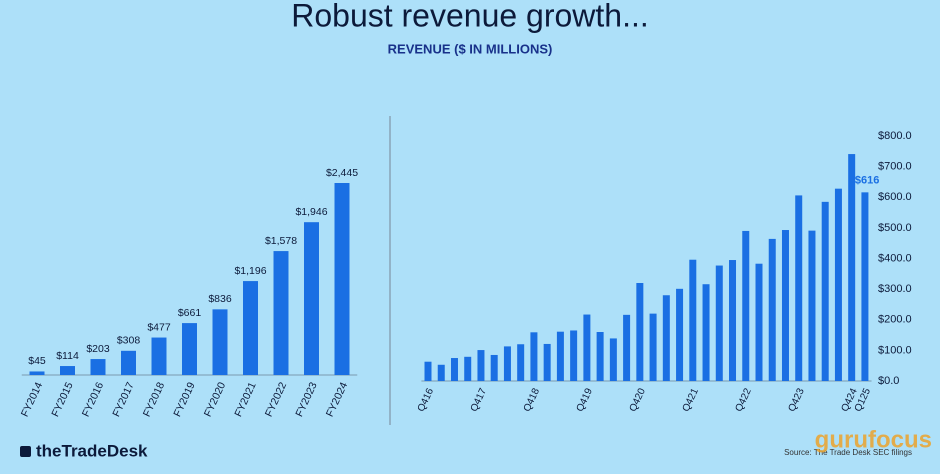  What do you see at coordinates (276, 399) in the screenshot?
I see `x-tick-label: FY2022` at bounding box center [276, 399].